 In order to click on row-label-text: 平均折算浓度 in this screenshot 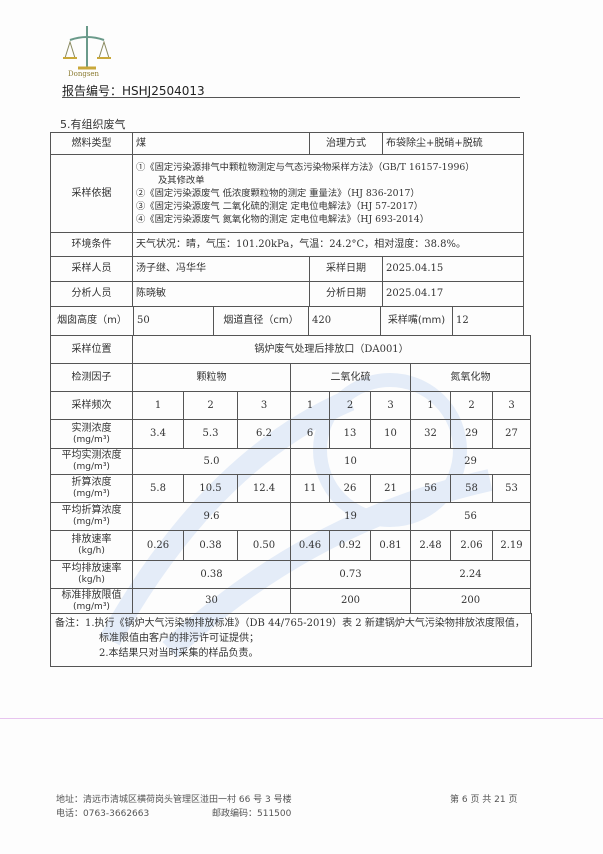, I will do `click(91, 511)`.